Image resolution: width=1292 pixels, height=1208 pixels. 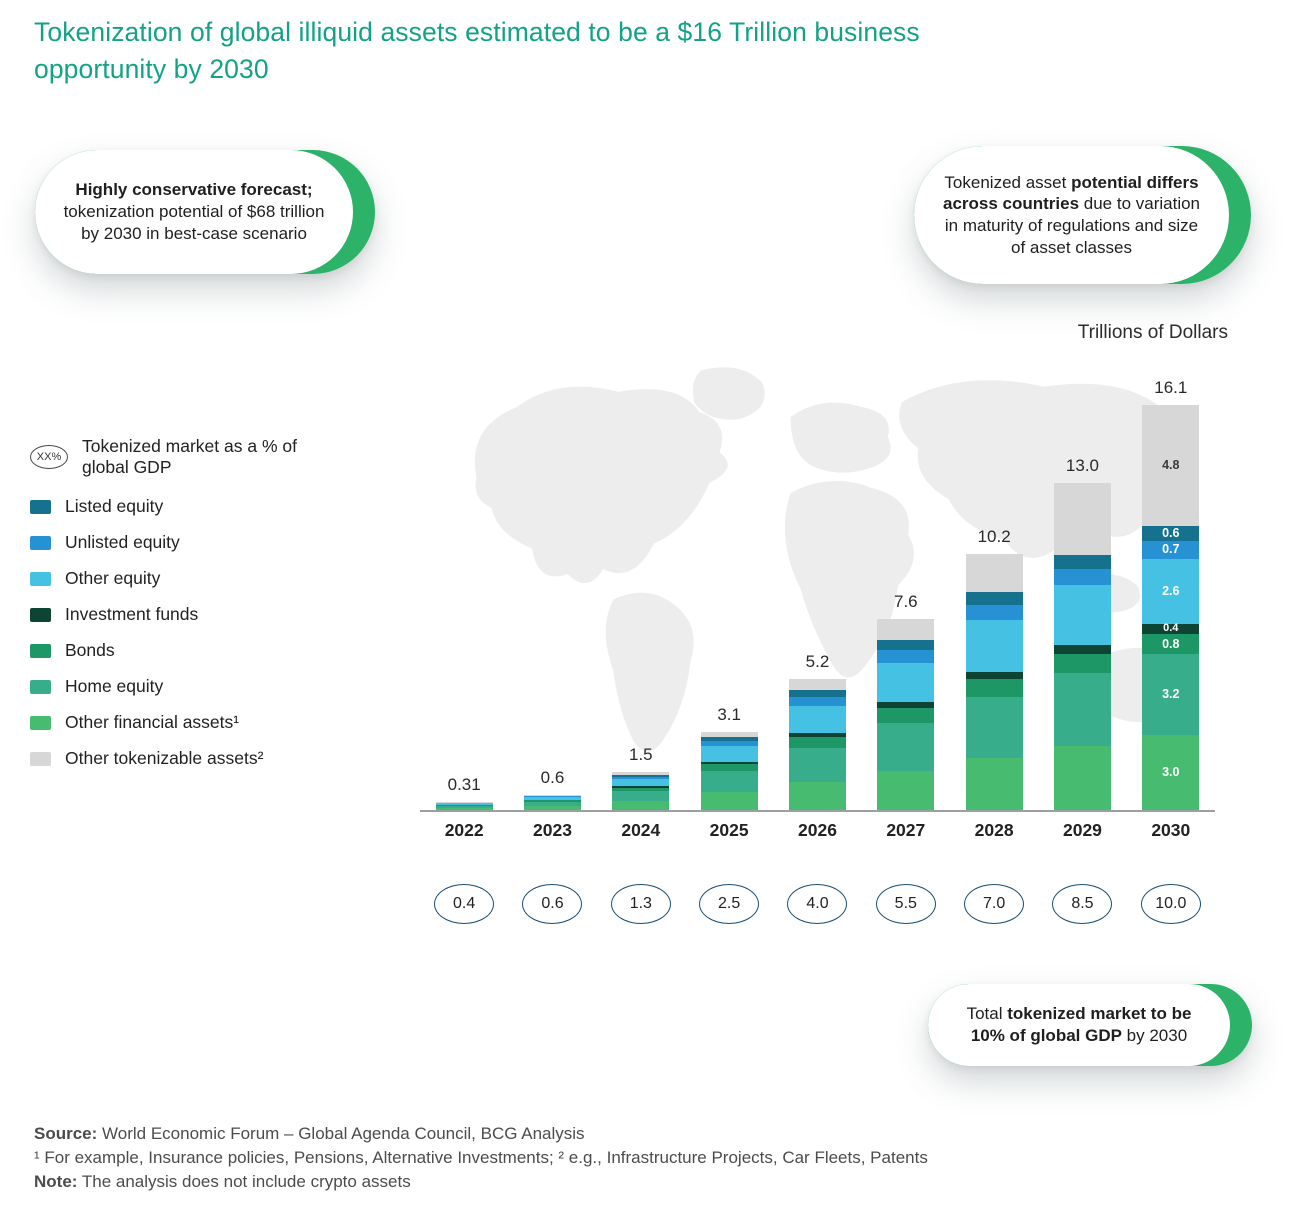 I want to click on year-label-2025: 2025, so click(x=729, y=830).